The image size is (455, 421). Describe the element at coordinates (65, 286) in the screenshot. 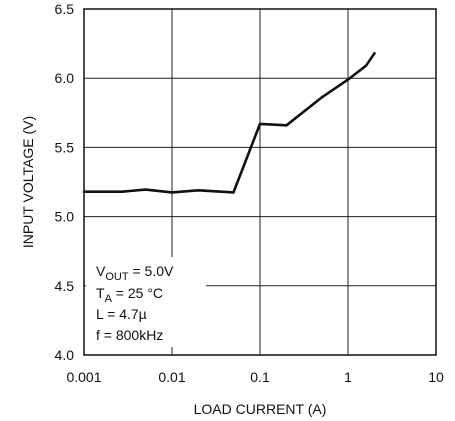

I see `y-tick-label: 4.5` at that location.